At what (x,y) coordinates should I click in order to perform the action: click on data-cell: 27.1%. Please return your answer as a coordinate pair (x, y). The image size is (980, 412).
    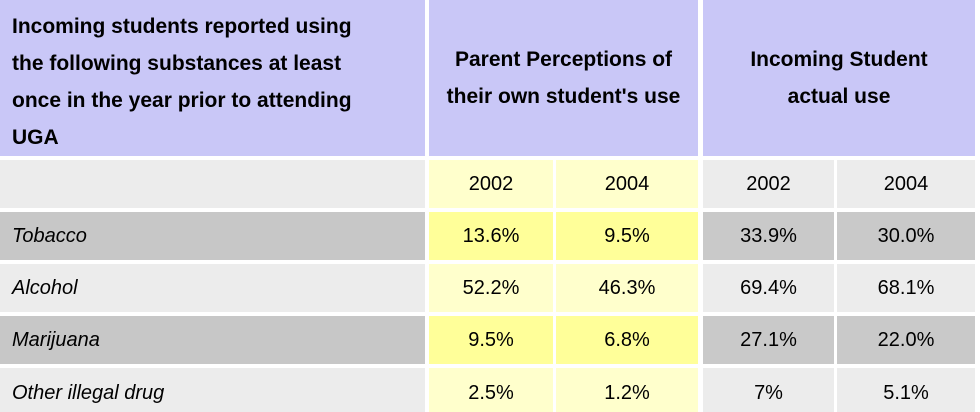
    Looking at the image, I should click on (766, 338).